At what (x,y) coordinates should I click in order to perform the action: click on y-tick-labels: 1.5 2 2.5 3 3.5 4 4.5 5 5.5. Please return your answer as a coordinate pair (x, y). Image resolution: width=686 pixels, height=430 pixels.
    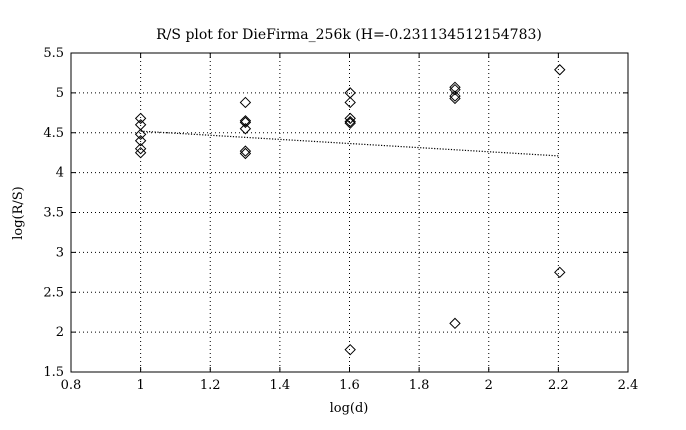
    Looking at the image, I should click on (53, 213).